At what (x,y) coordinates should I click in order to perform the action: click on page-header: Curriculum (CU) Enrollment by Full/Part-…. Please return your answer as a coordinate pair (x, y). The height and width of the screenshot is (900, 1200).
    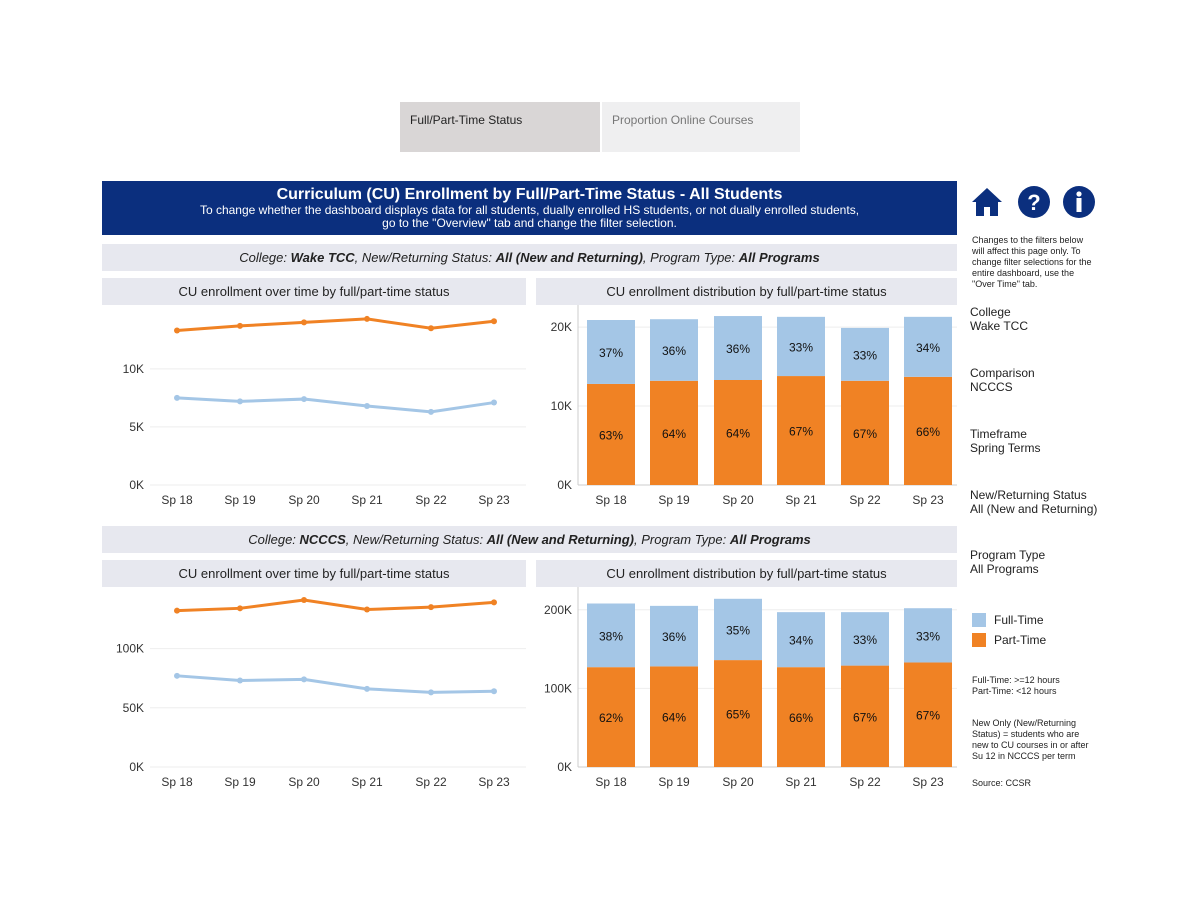
    Looking at the image, I should click on (529, 208).